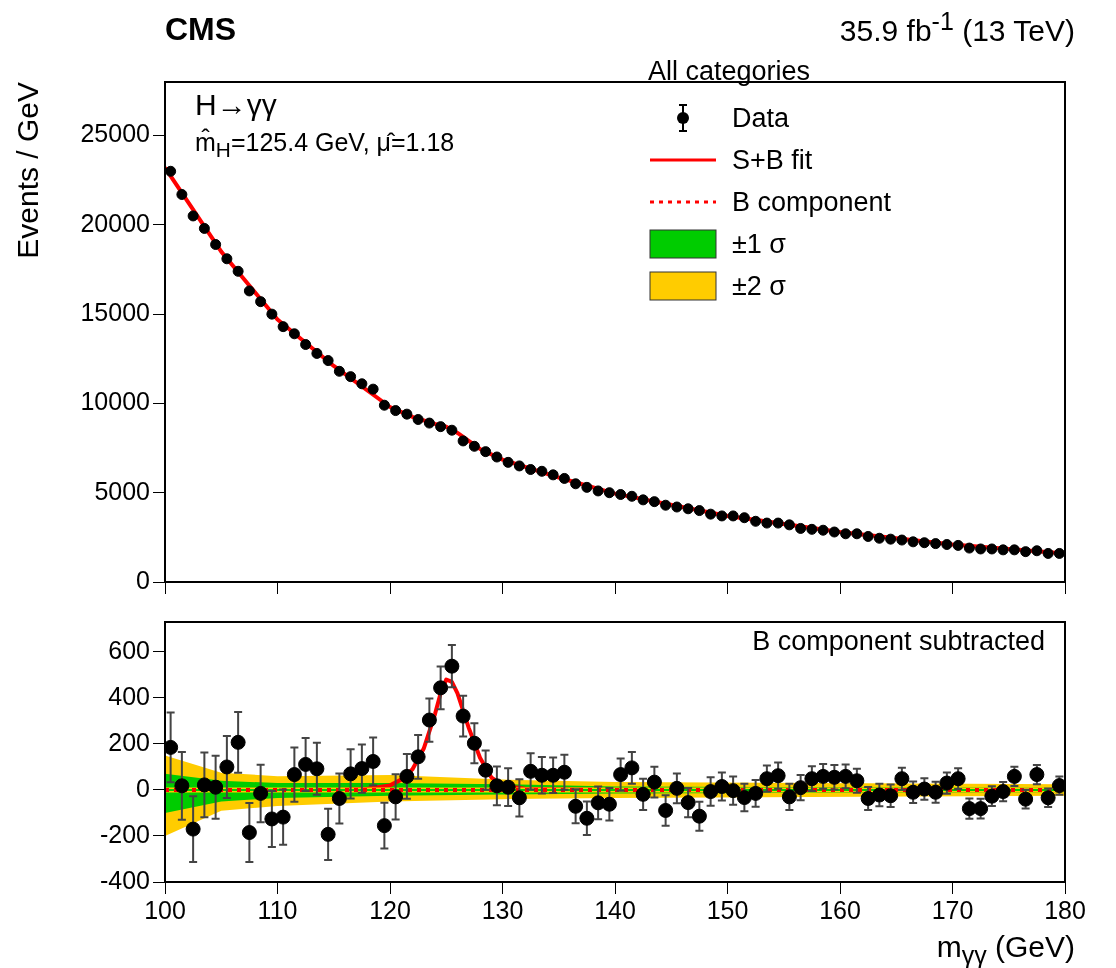 This screenshot has width=1116, height=968. What do you see at coordinates (502, 909) in the screenshot?
I see `x-tick-label: 130` at bounding box center [502, 909].